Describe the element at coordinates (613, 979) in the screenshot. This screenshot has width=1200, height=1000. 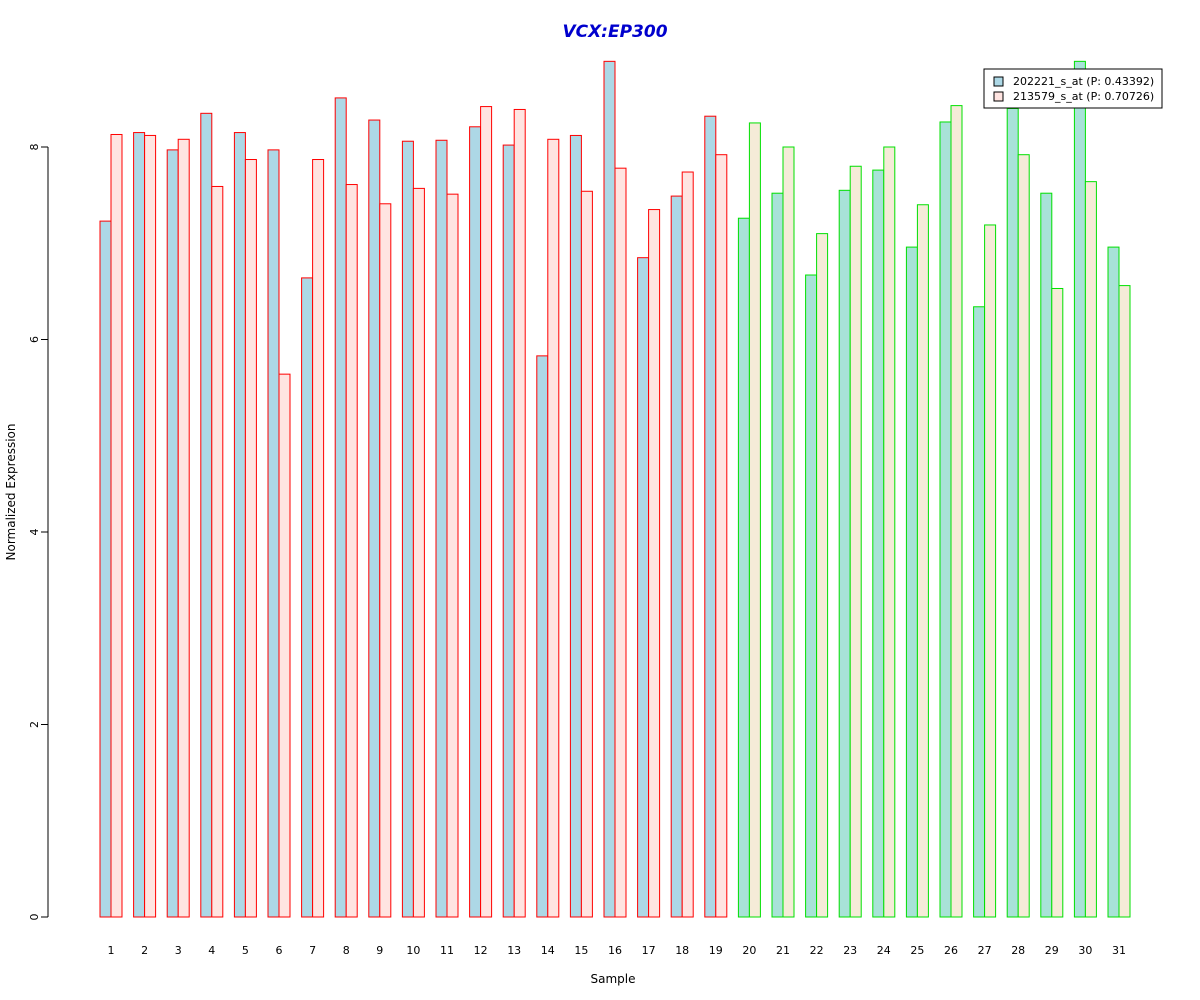
I see `x-axis-label: Sample` at that location.